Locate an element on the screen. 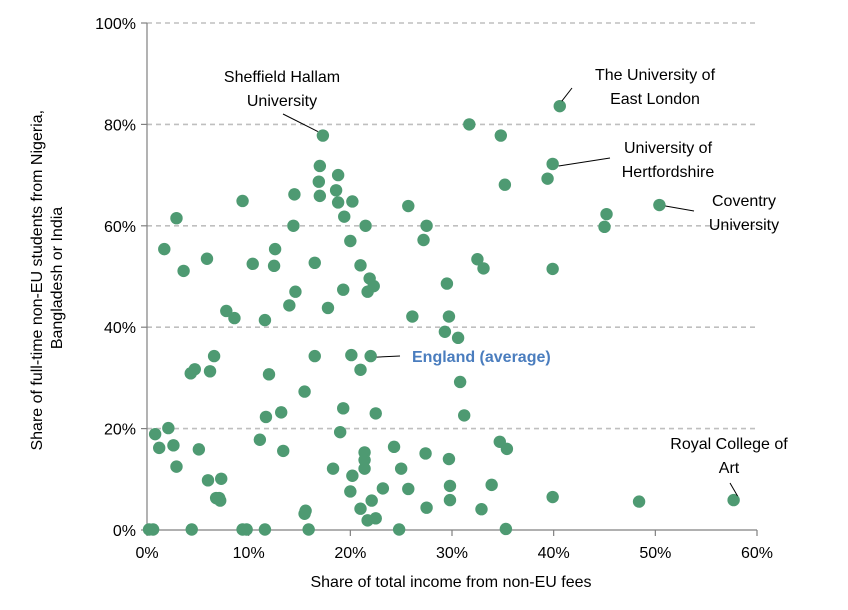  x-tick-label: 10% is located at coordinates (249, 553).